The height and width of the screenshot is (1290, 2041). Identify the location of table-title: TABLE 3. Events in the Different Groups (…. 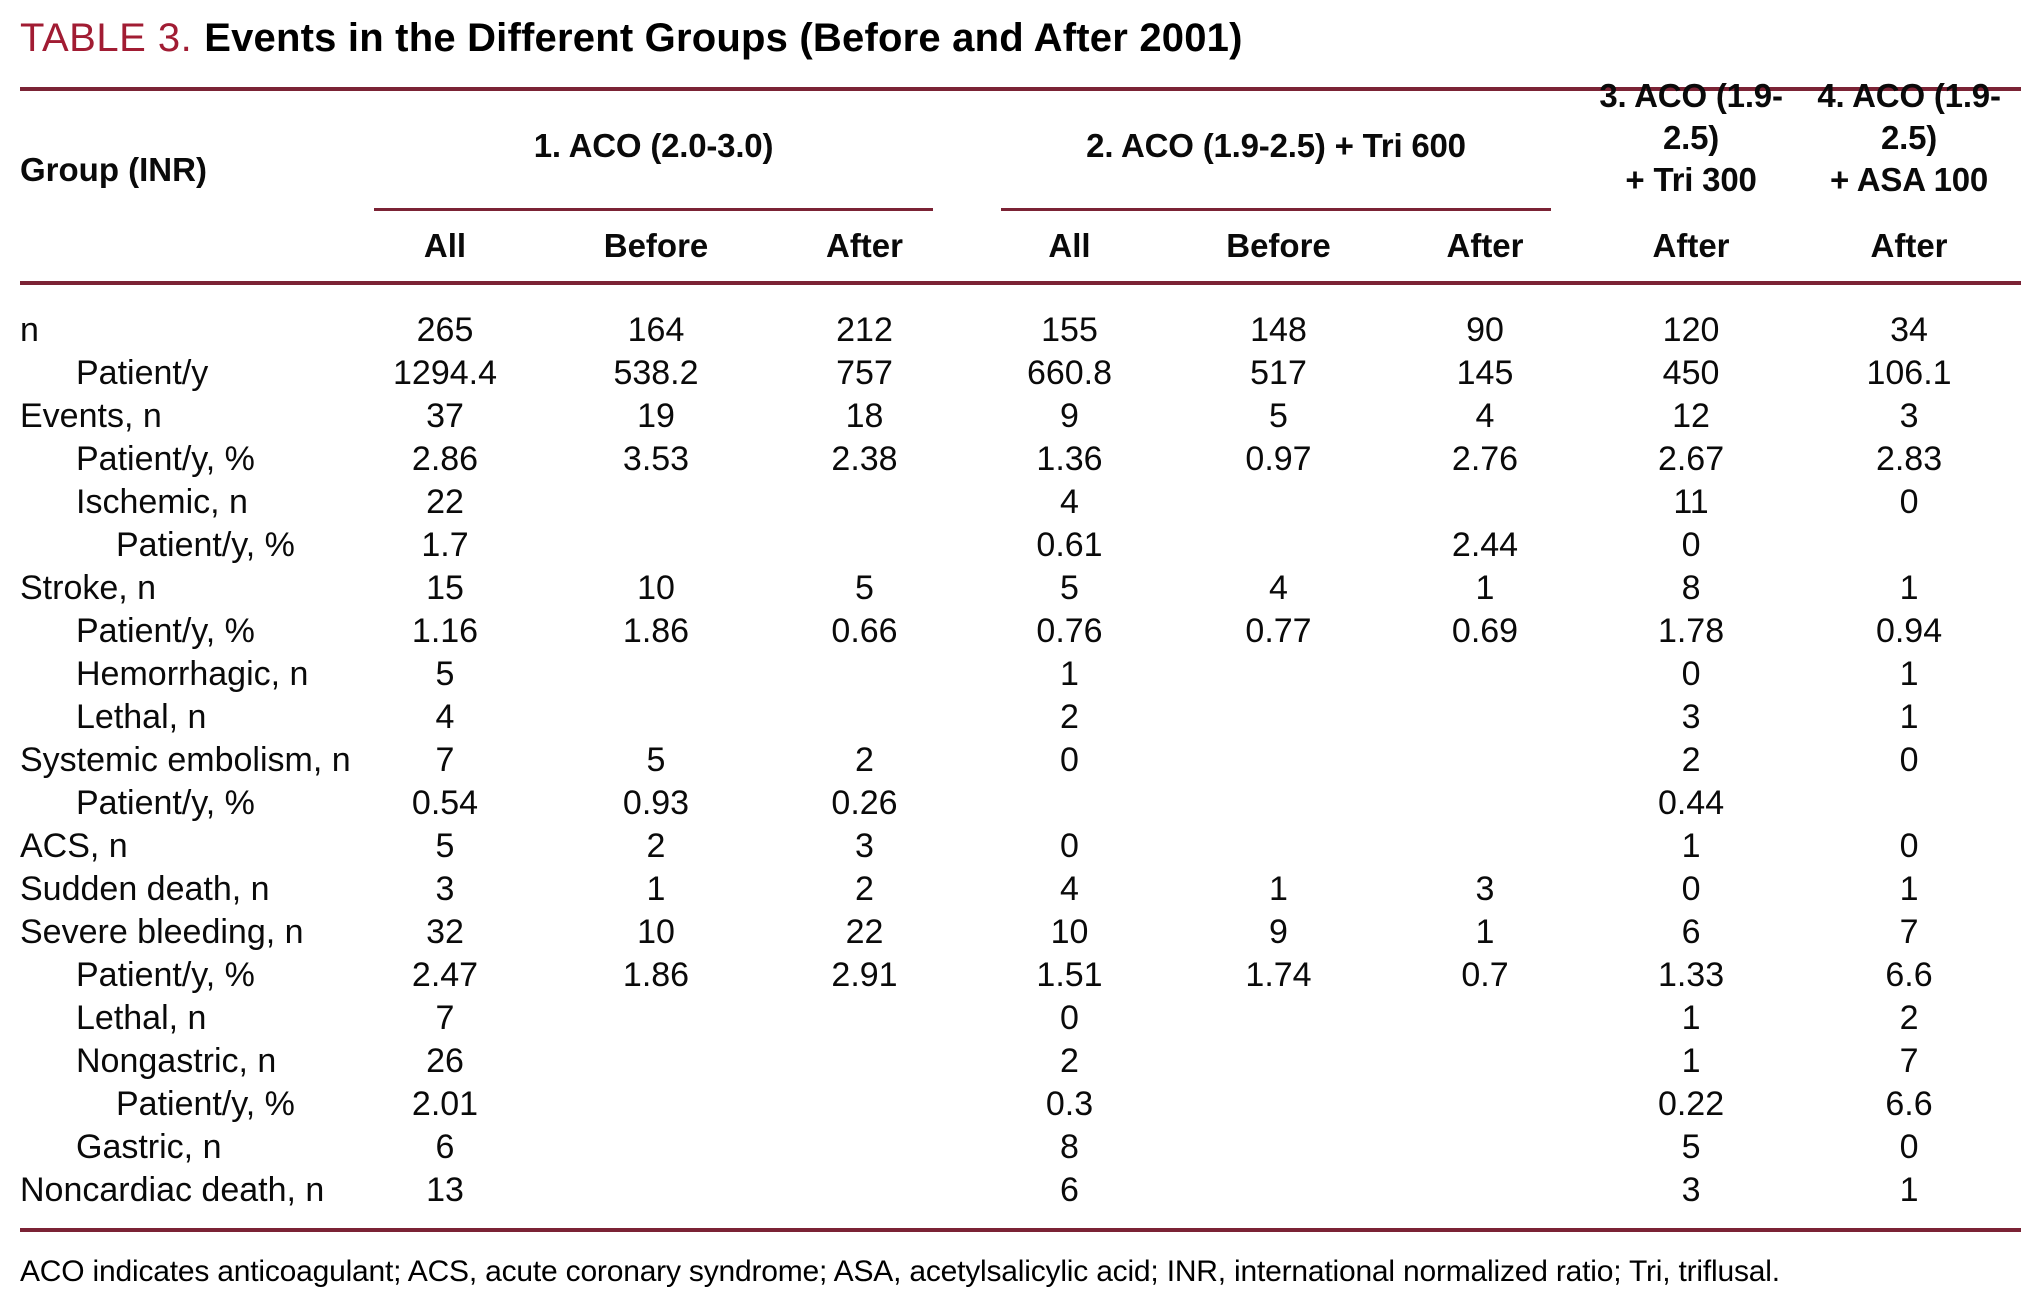
(1020, 42).